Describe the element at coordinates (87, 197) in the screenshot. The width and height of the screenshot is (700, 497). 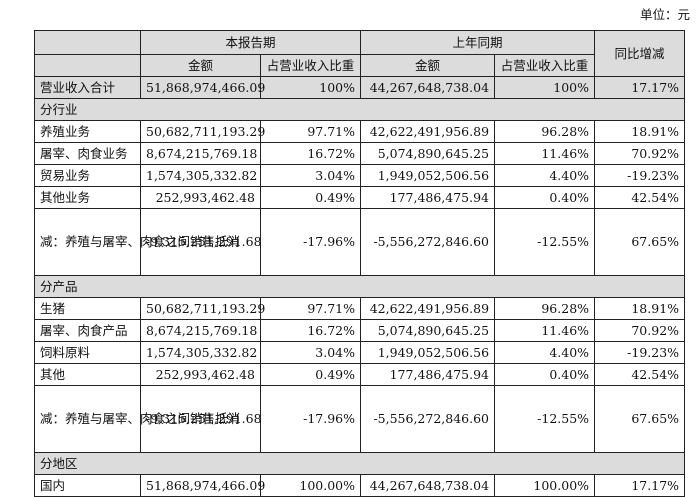
I see `row-label: 其他业务` at that location.